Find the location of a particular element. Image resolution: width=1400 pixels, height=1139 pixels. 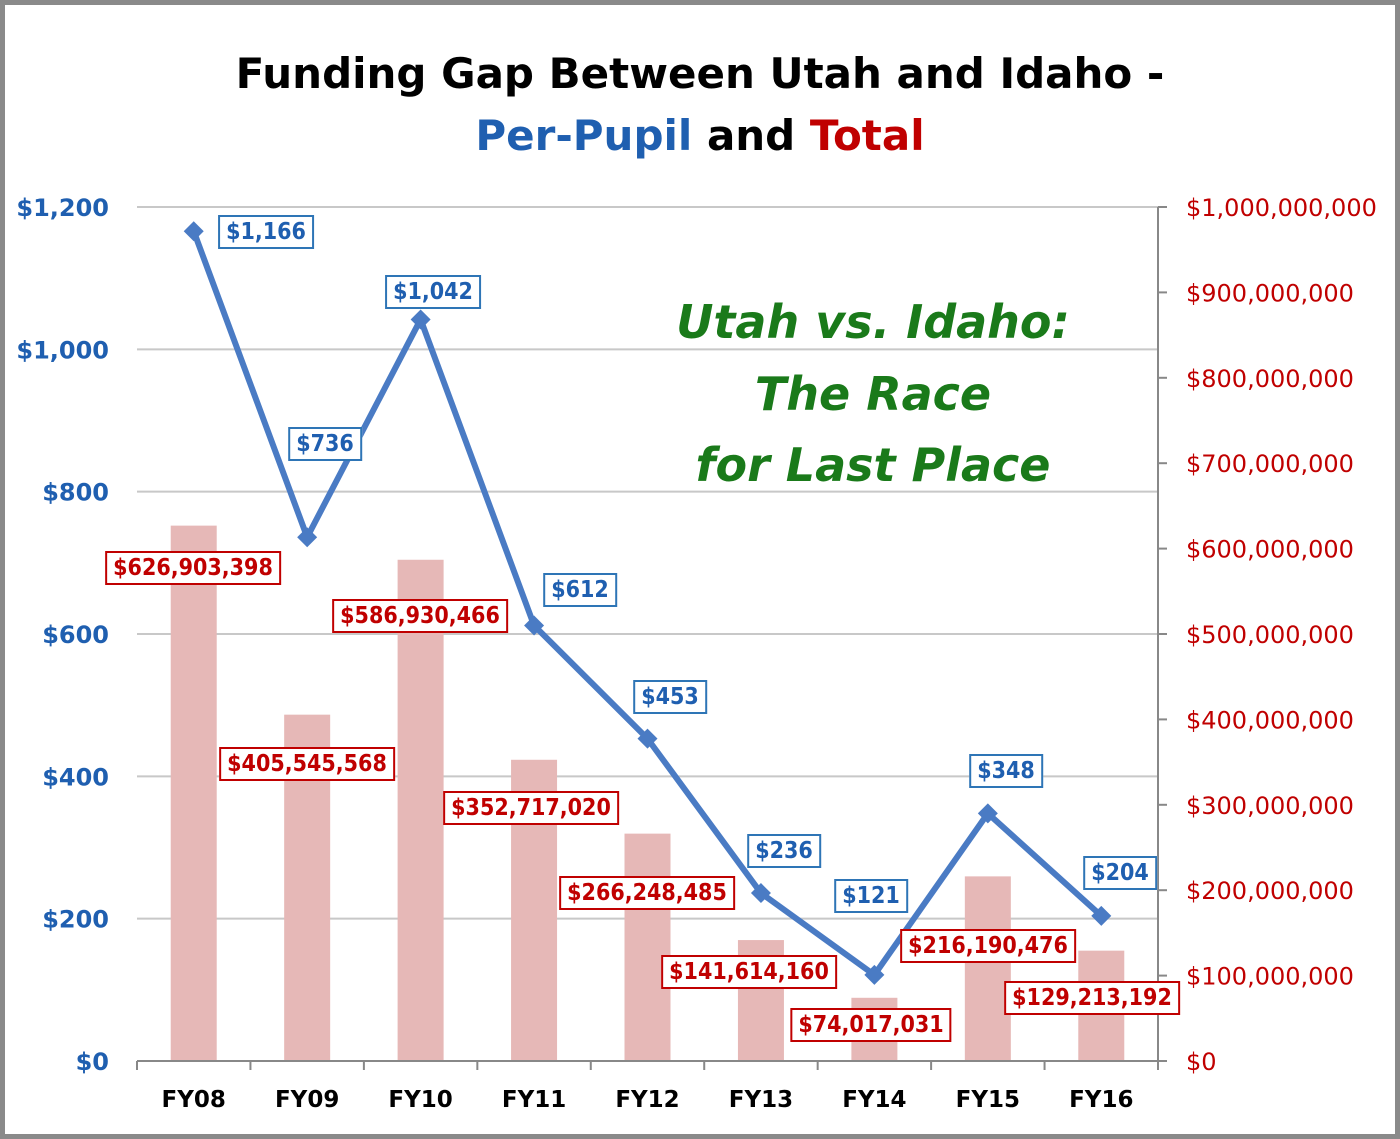

right-axis-tick-label: $200,000,000 is located at coordinates (1270, 891).